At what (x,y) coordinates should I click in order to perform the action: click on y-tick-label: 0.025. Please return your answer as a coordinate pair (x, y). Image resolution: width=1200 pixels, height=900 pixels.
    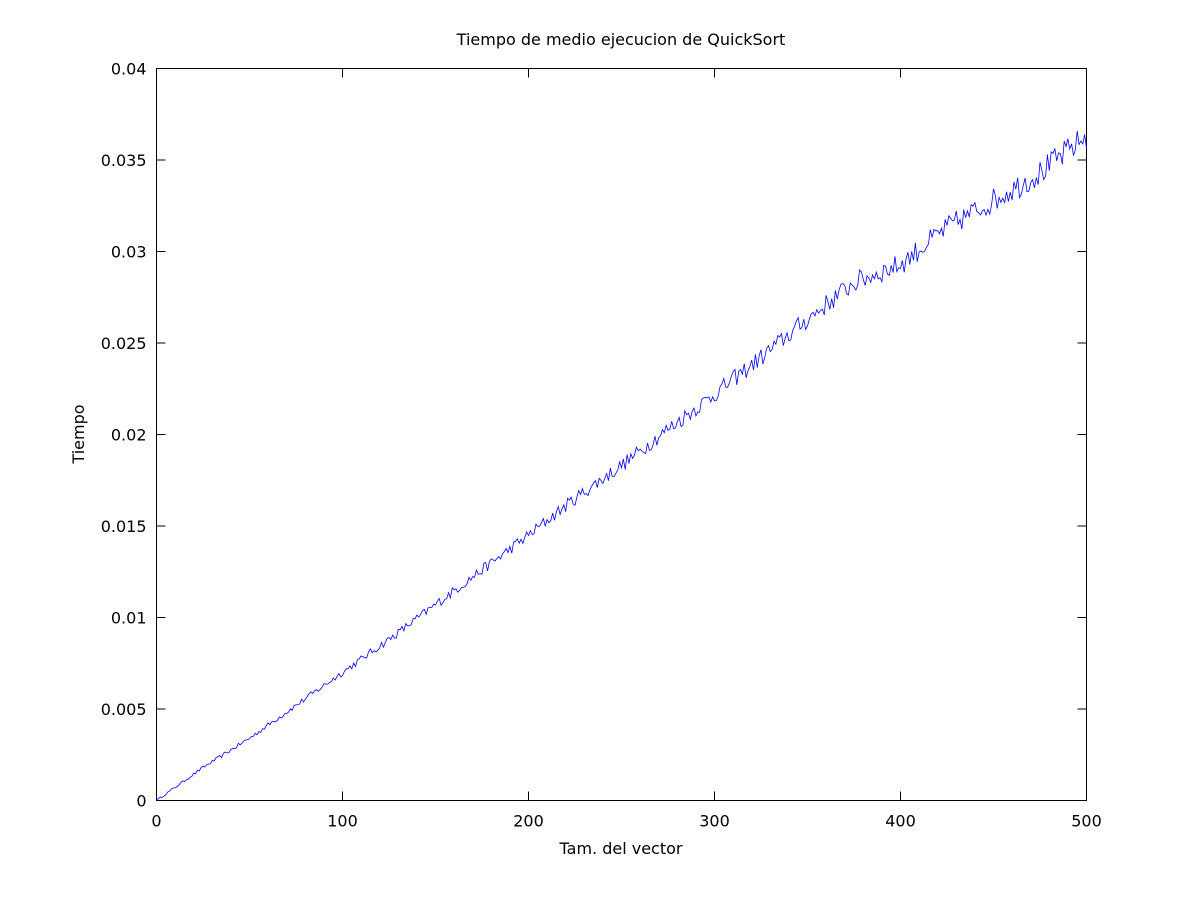
    Looking at the image, I should click on (124, 343).